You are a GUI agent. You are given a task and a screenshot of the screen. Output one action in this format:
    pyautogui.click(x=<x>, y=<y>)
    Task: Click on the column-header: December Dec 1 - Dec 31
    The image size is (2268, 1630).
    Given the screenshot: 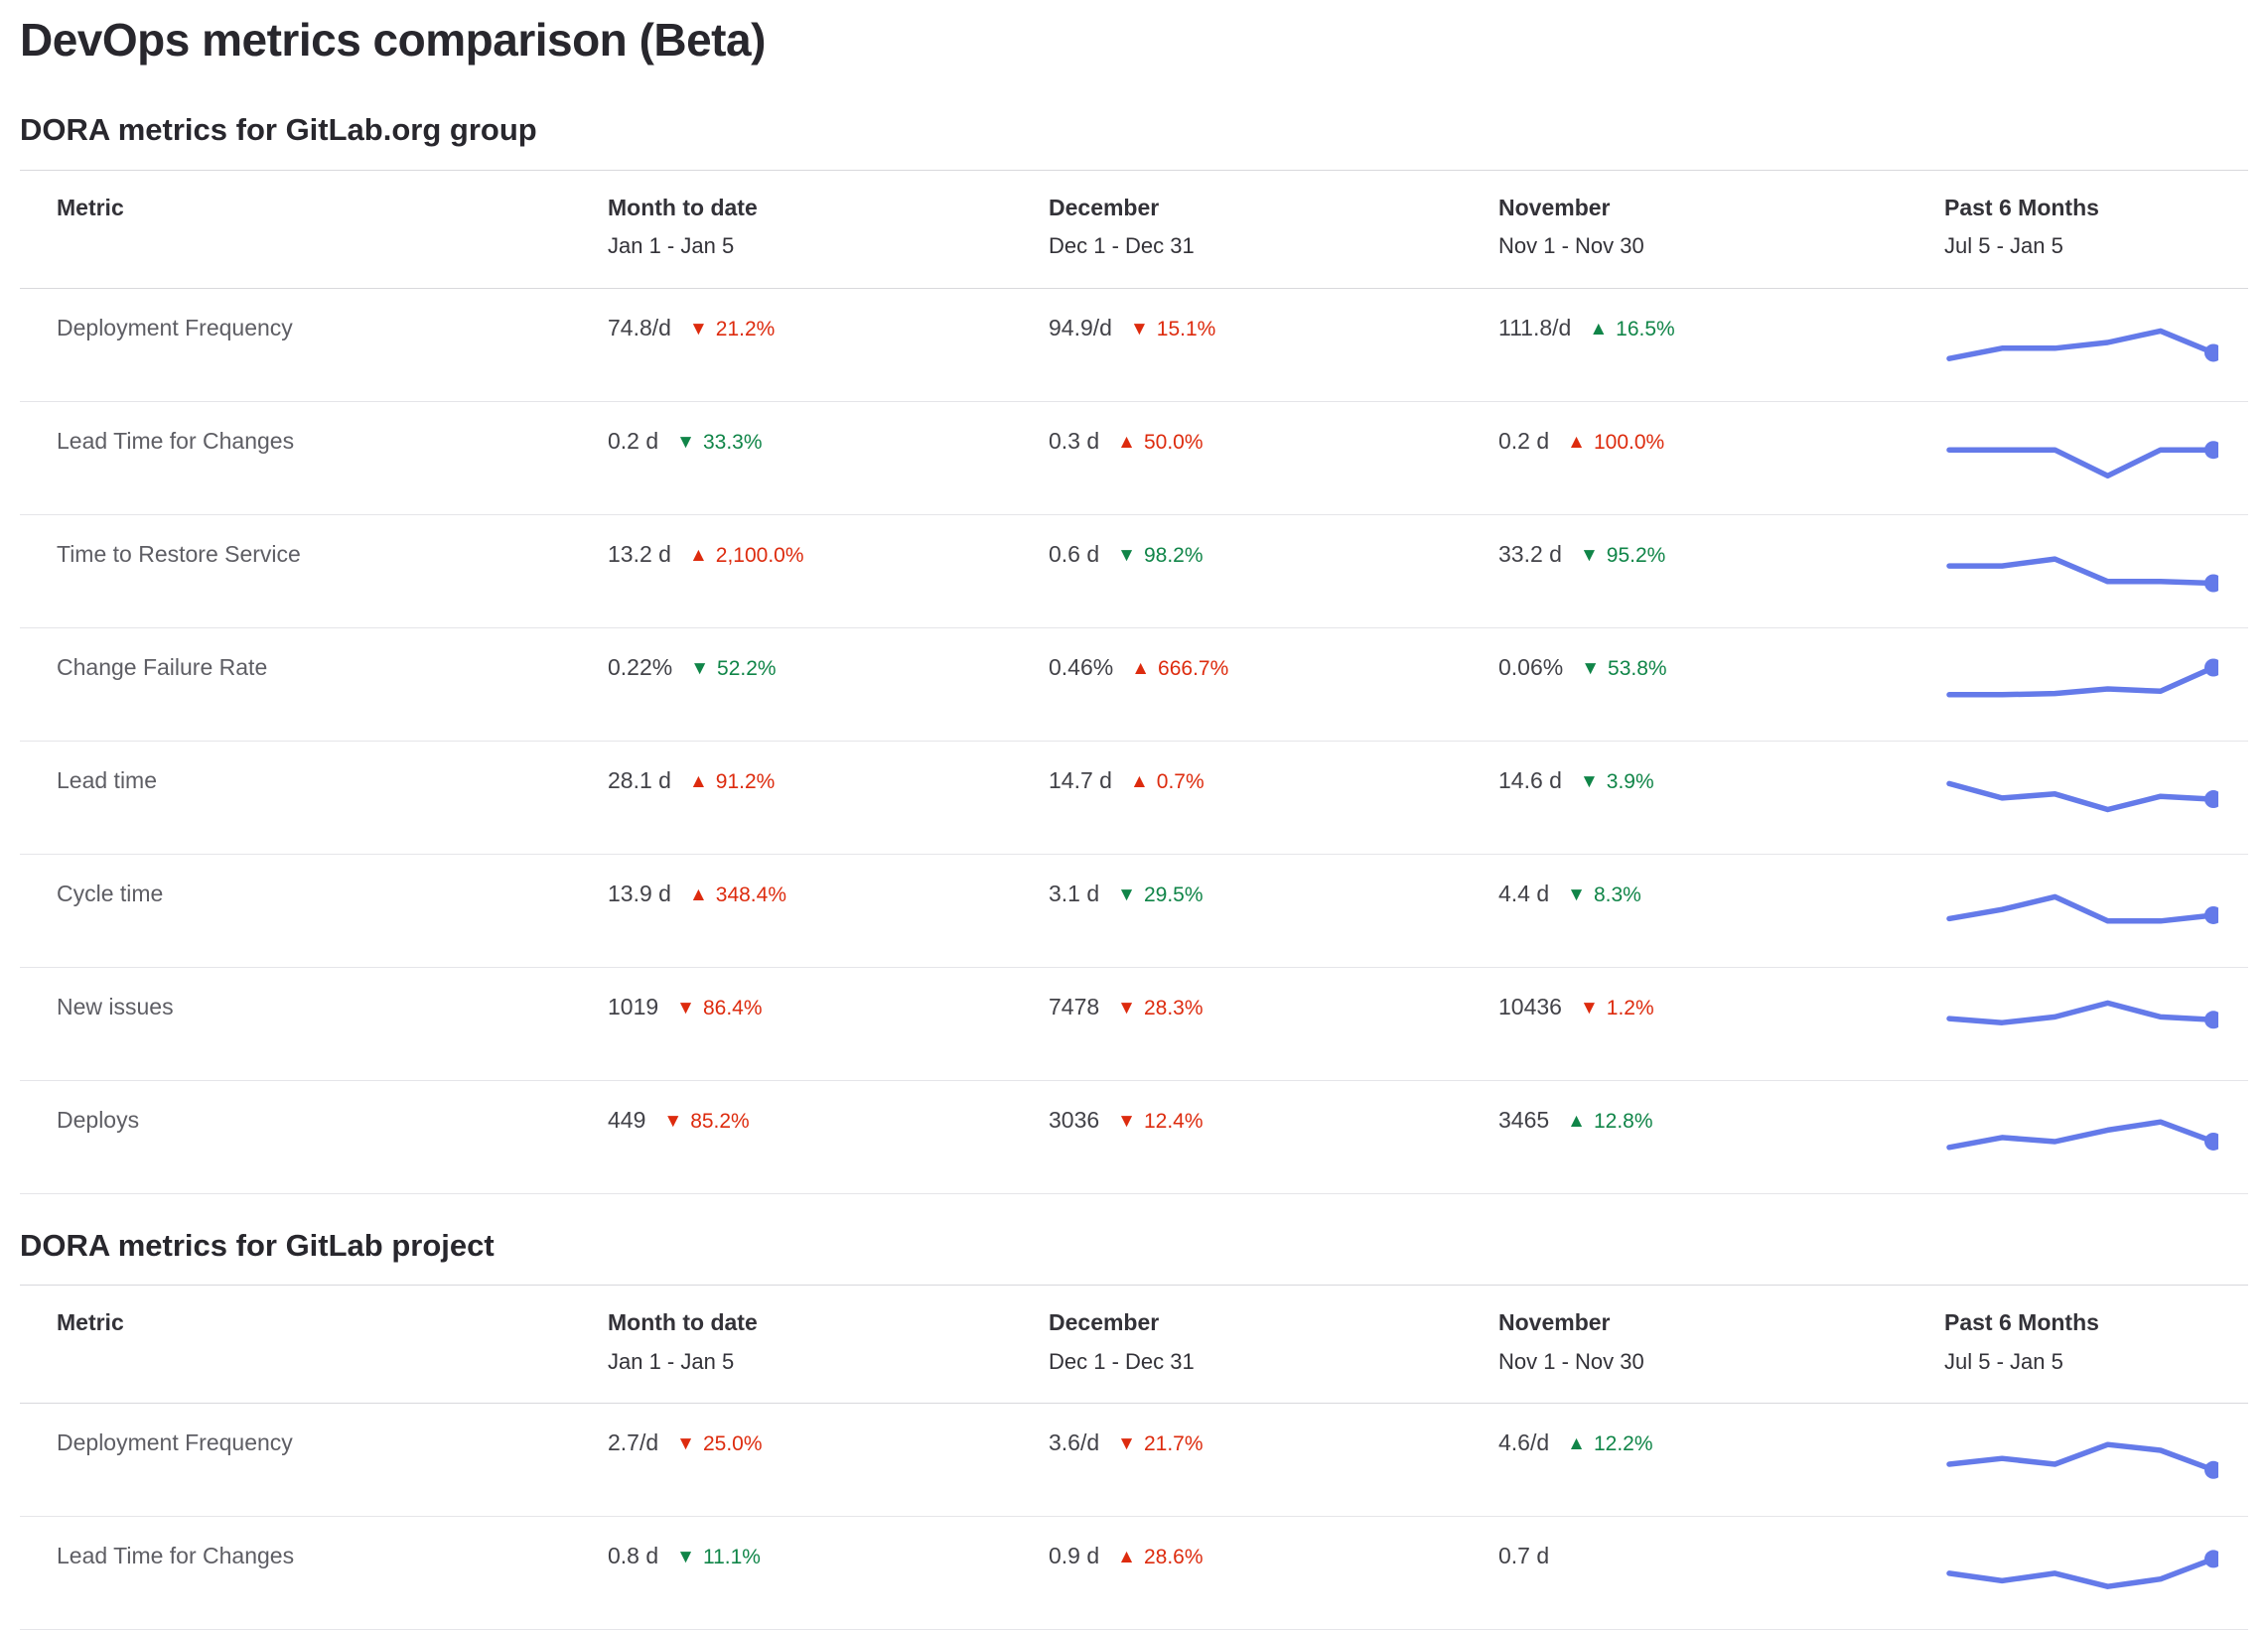 What is the action you would take?
    pyautogui.click(x=1273, y=1342)
    